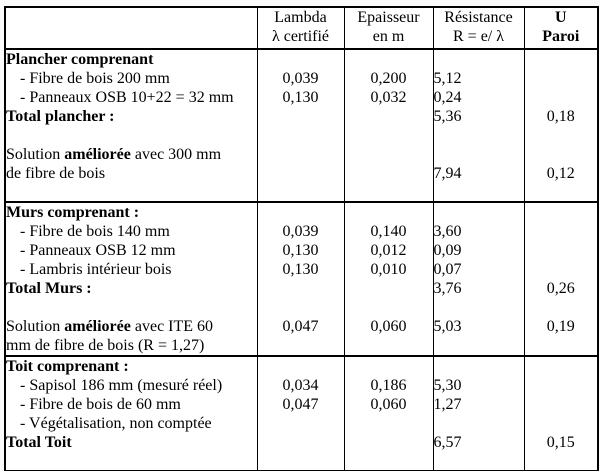 This screenshot has width=600, height=471. Describe the element at coordinates (560, 173) in the screenshot. I see `cell-u: 0,12` at that location.